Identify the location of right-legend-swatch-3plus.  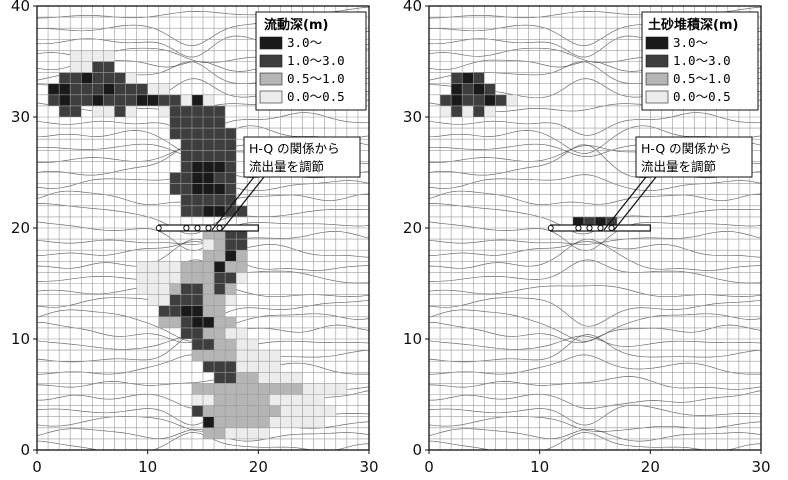
(657, 43).